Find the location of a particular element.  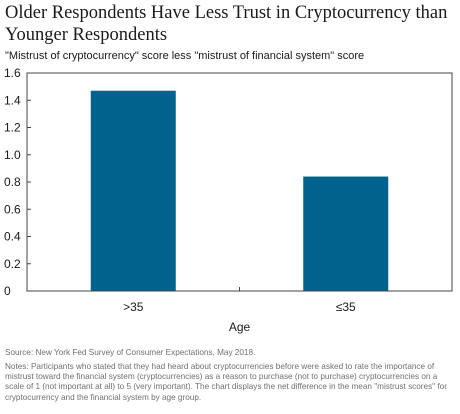

x-axis-title: Age is located at coordinates (240, 327).